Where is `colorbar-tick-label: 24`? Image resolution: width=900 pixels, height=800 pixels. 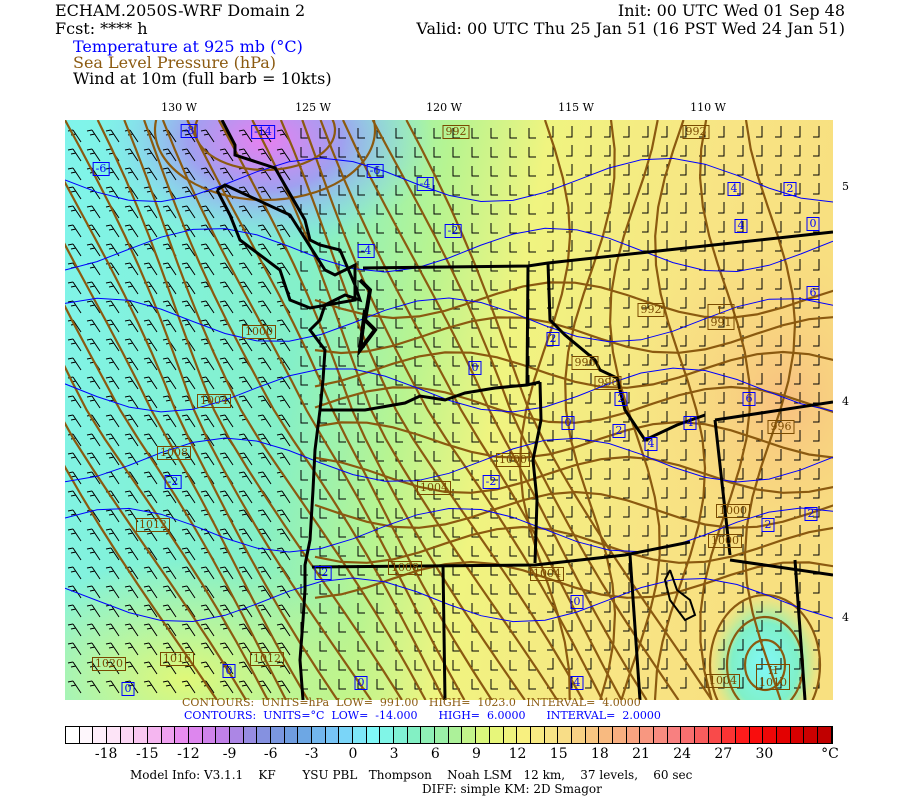
colorbar-tick-label: 24 is located at coordinates (682, 754).